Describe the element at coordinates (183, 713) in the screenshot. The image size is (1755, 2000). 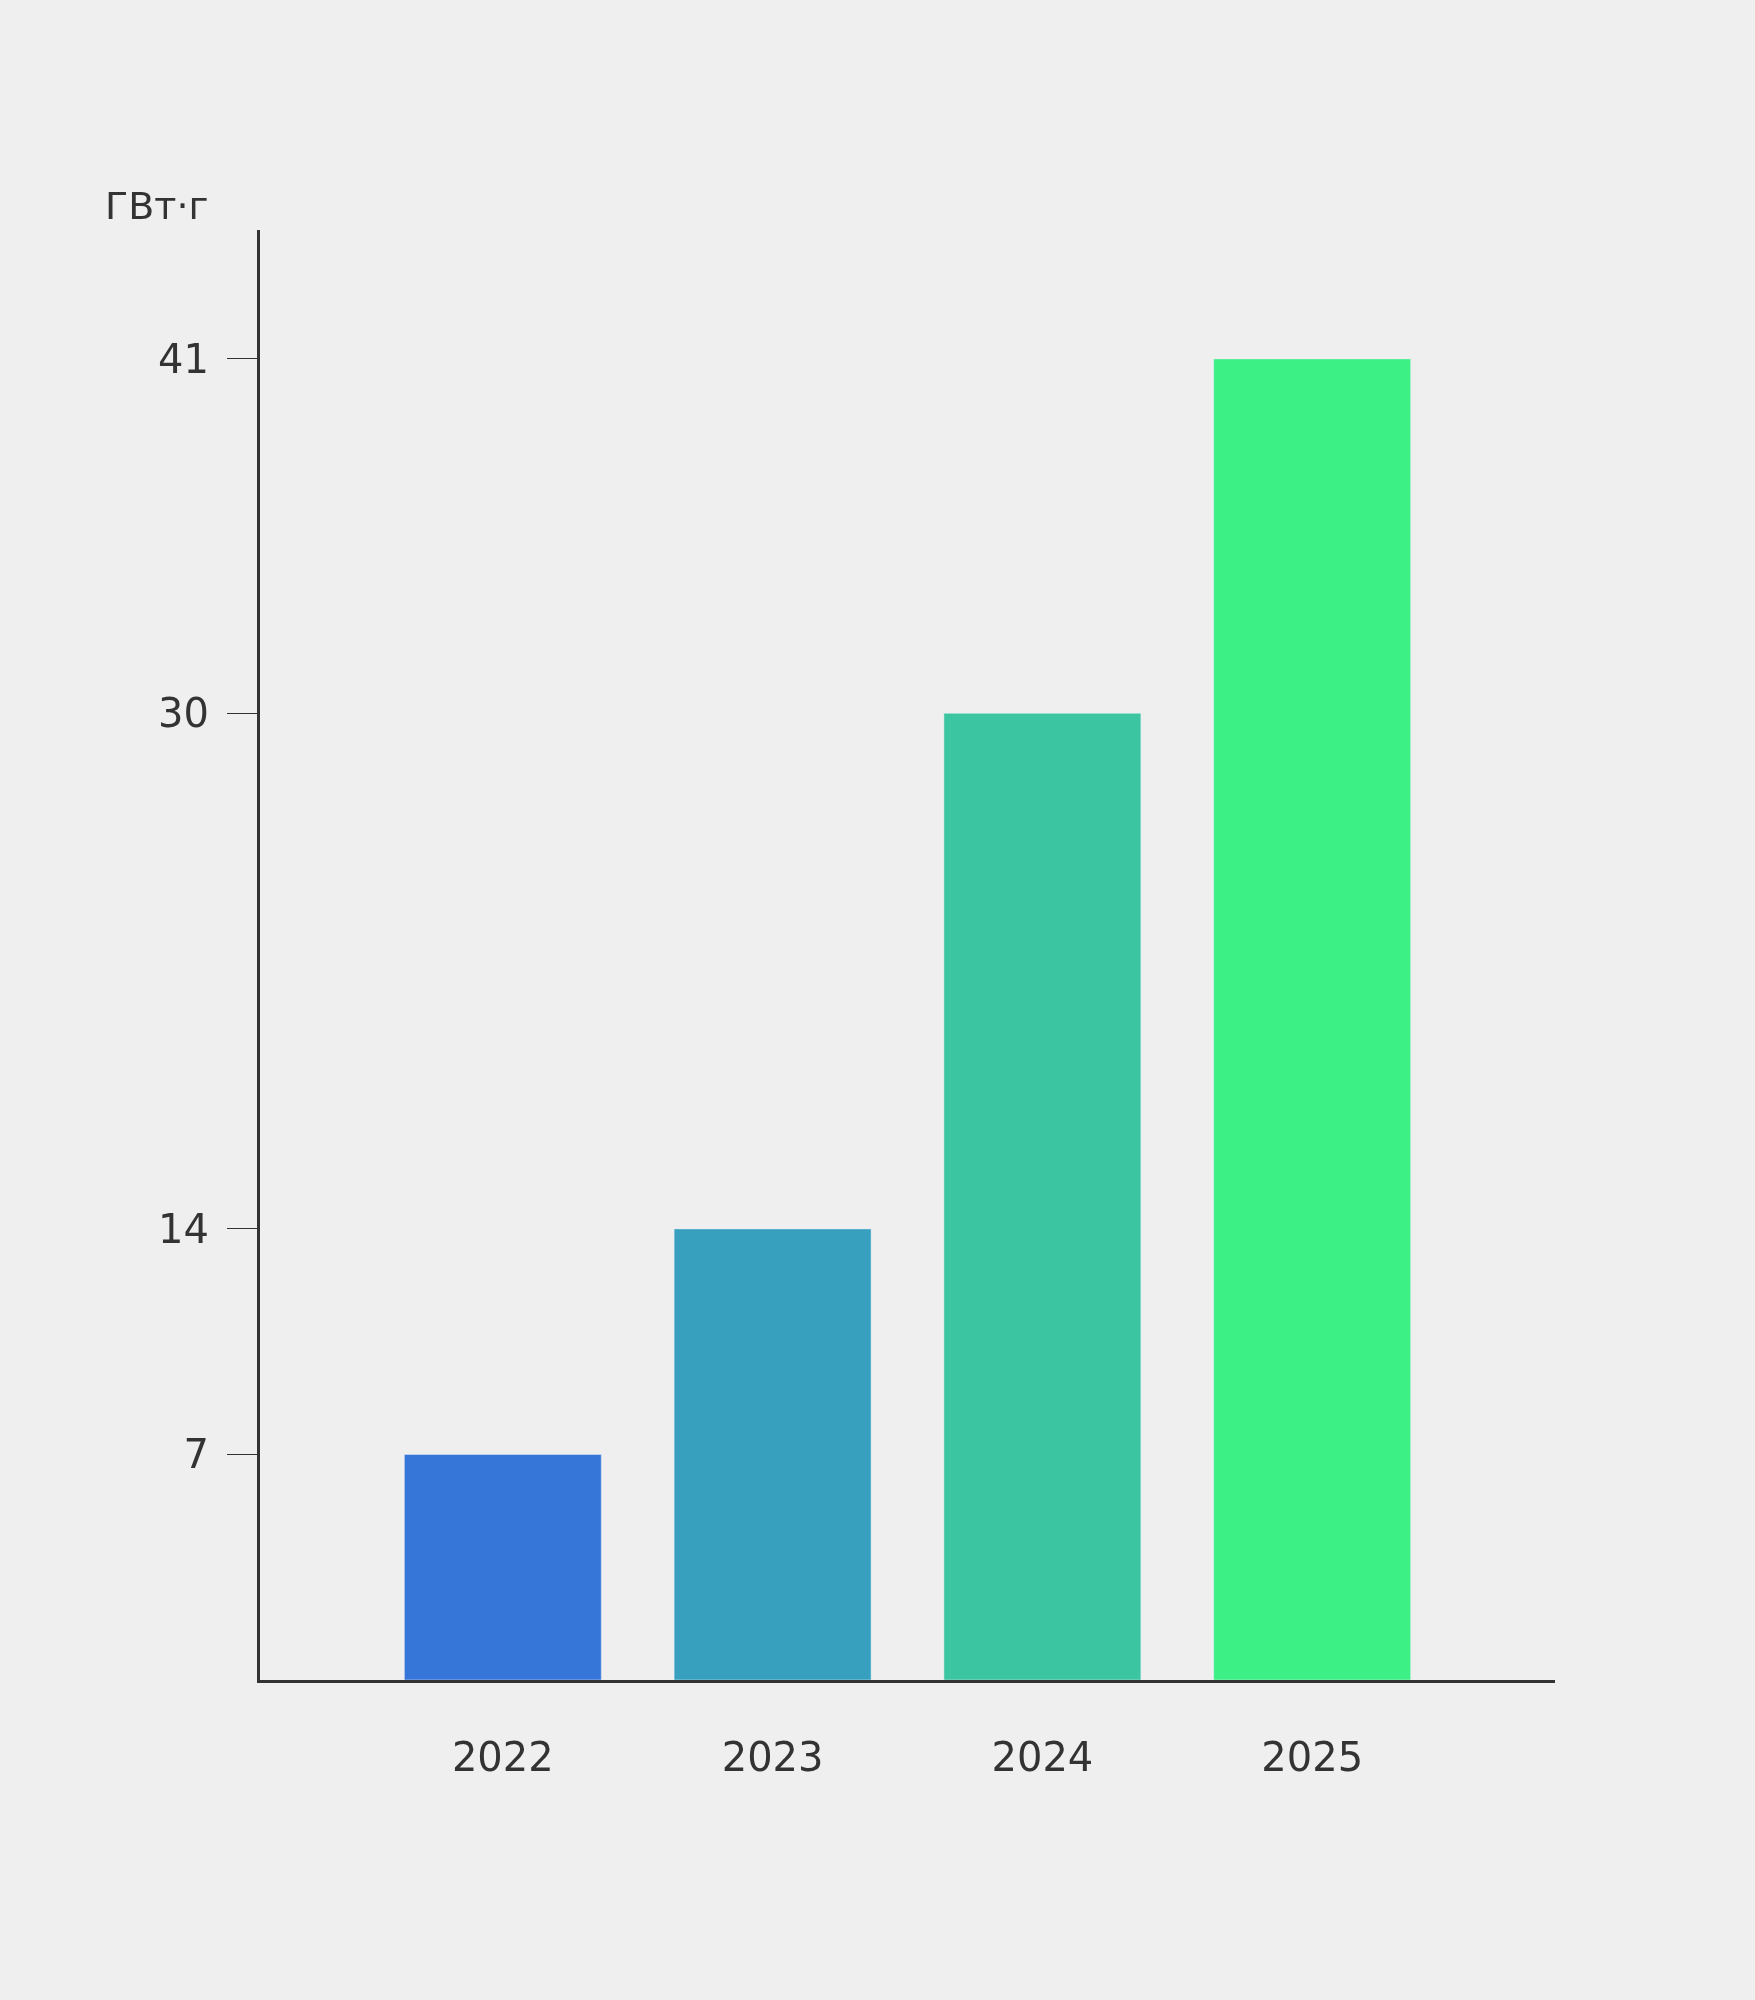
I see `y-tick-label: 30` at that location.